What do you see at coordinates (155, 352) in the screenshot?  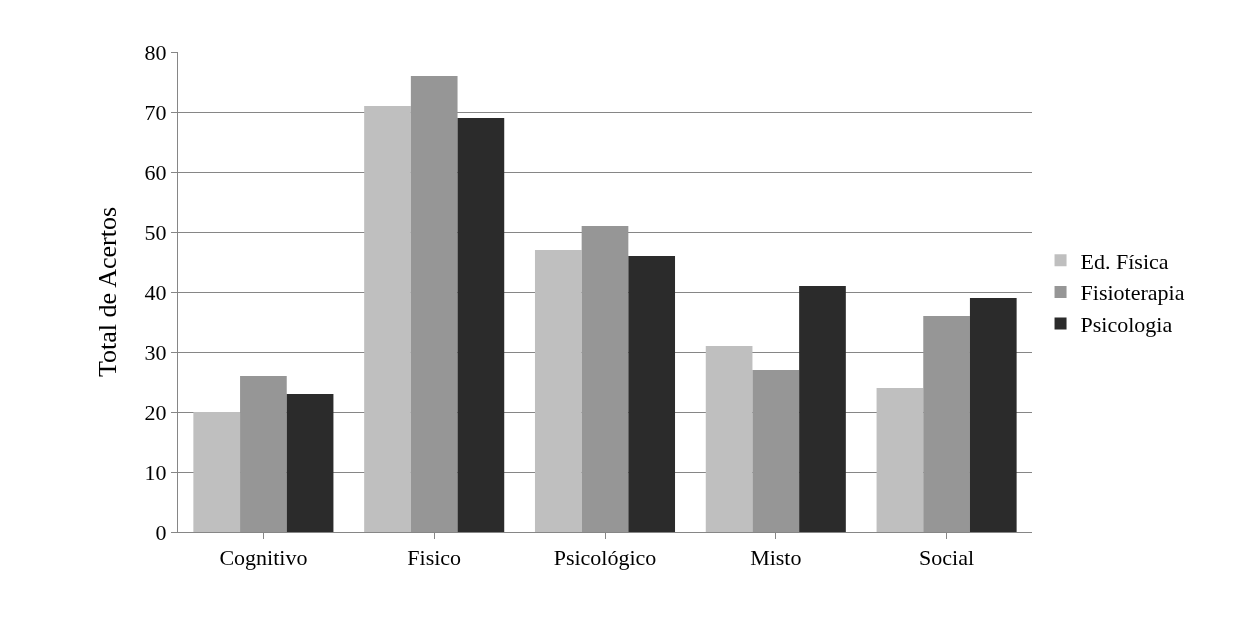 I see `y-tick-label: 30` at bounding box center [155, 352].